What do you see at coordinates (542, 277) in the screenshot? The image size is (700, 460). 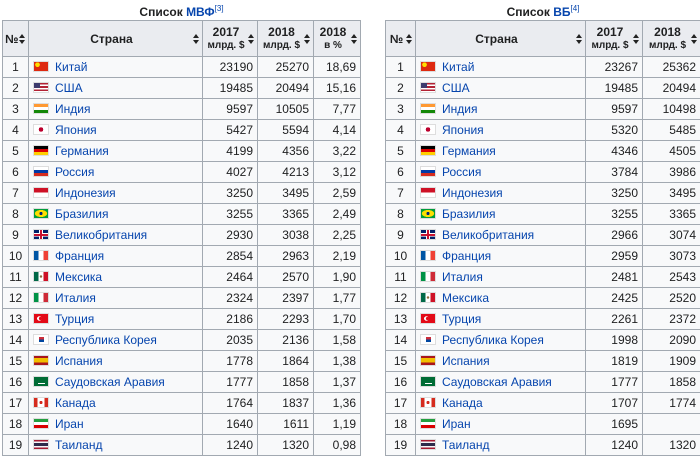 I see `data-row: 11 Италия 2481 2543` at bounding box center [542, 277].